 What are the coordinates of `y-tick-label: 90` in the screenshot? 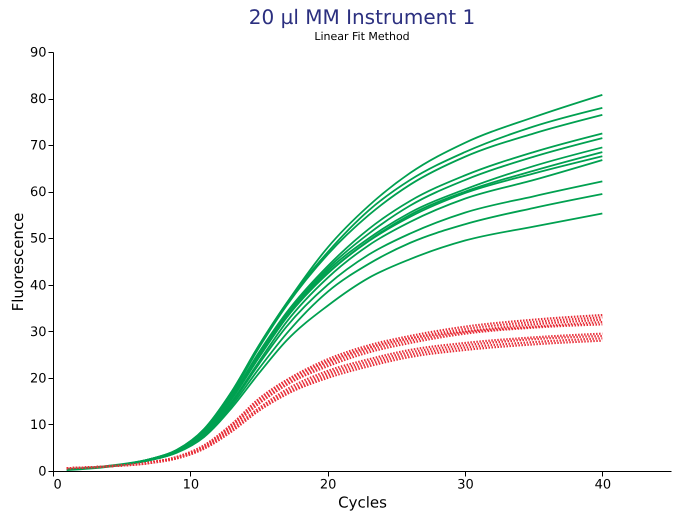 It's located at (38, 53).